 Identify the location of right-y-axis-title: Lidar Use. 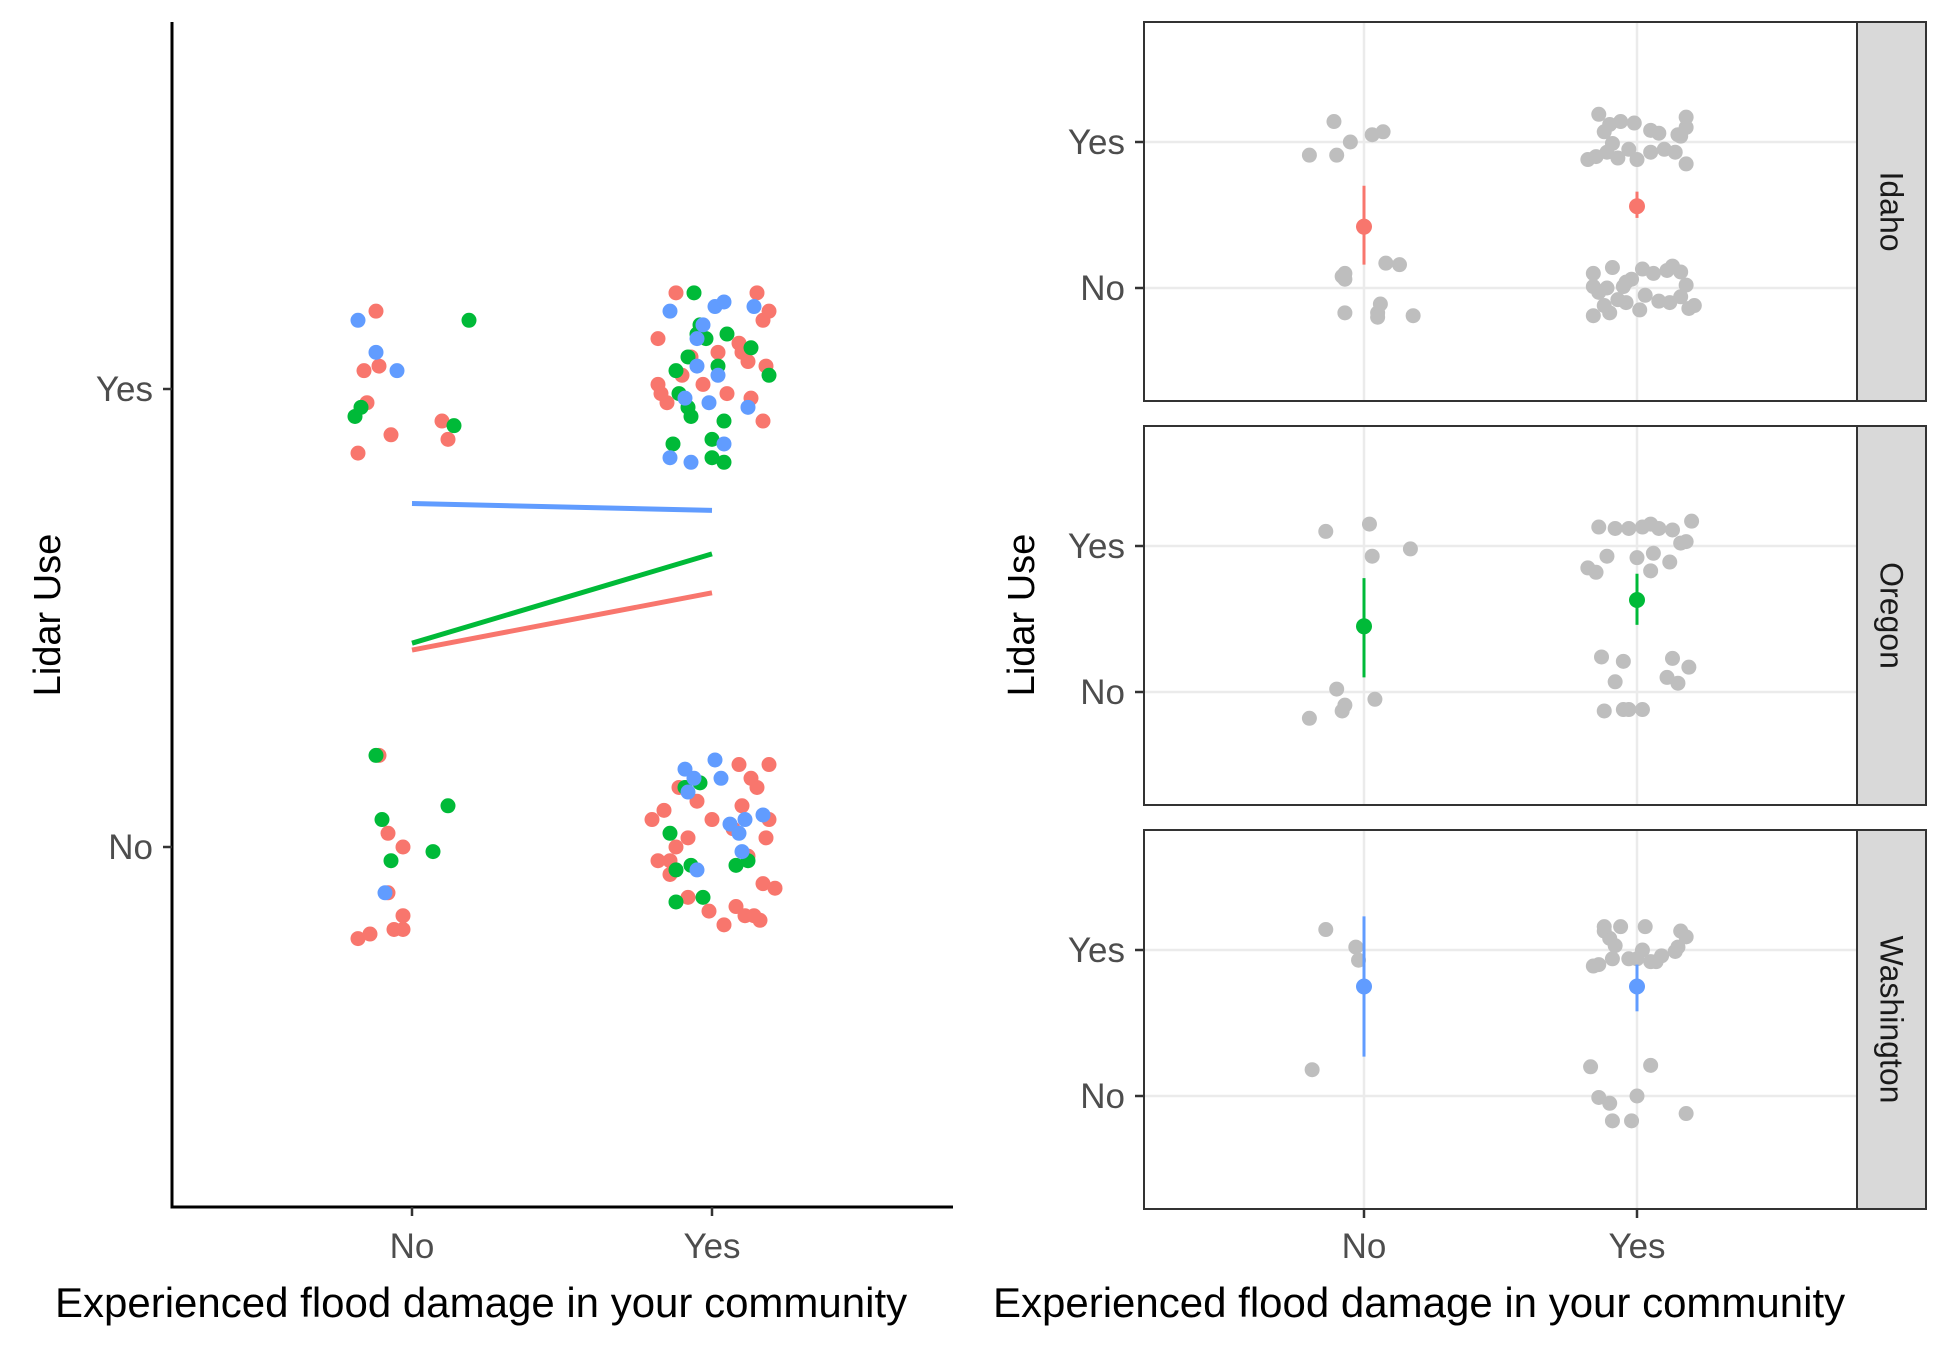
(1022, 615).